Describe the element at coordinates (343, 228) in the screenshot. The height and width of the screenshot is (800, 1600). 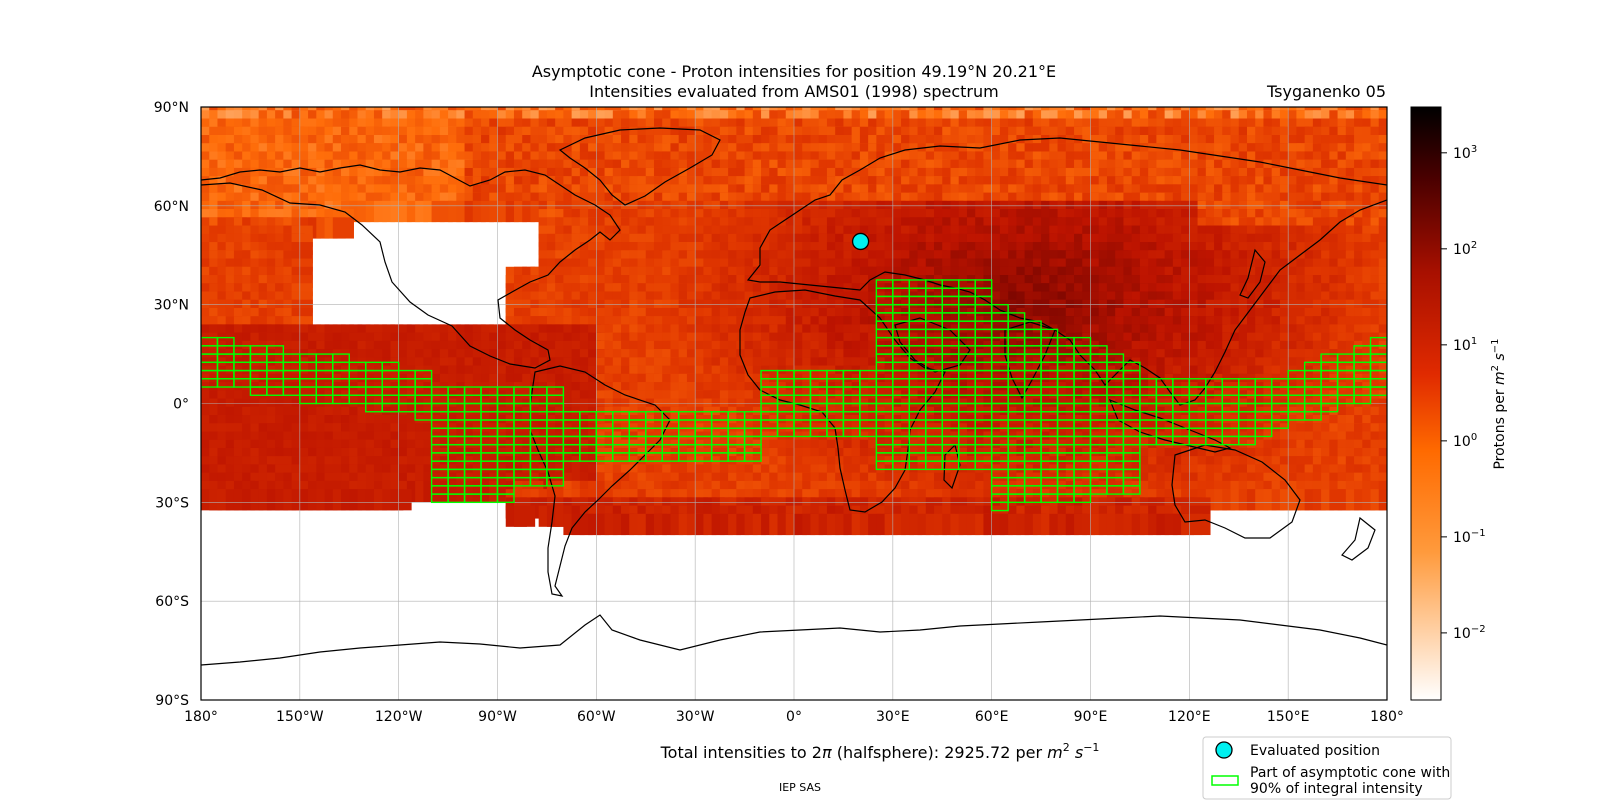
I see `heat-cell` at that location.